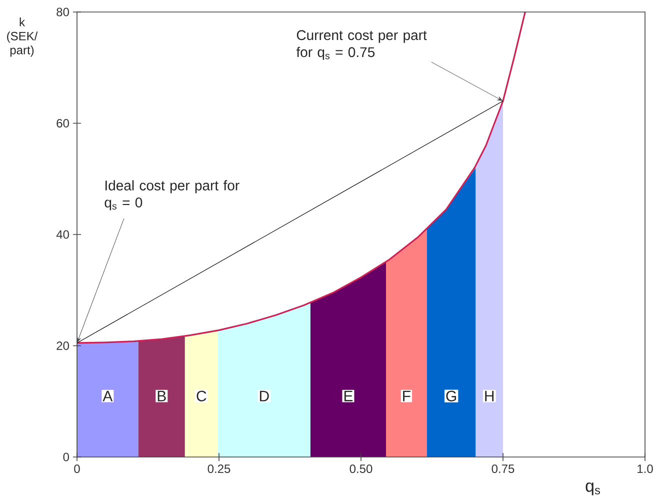 The height and width of the screenshot is (503, 660). Describe the element at coordinates (503, 469) in the screenshot. I see `x-tick-label: 0.75` at that location.